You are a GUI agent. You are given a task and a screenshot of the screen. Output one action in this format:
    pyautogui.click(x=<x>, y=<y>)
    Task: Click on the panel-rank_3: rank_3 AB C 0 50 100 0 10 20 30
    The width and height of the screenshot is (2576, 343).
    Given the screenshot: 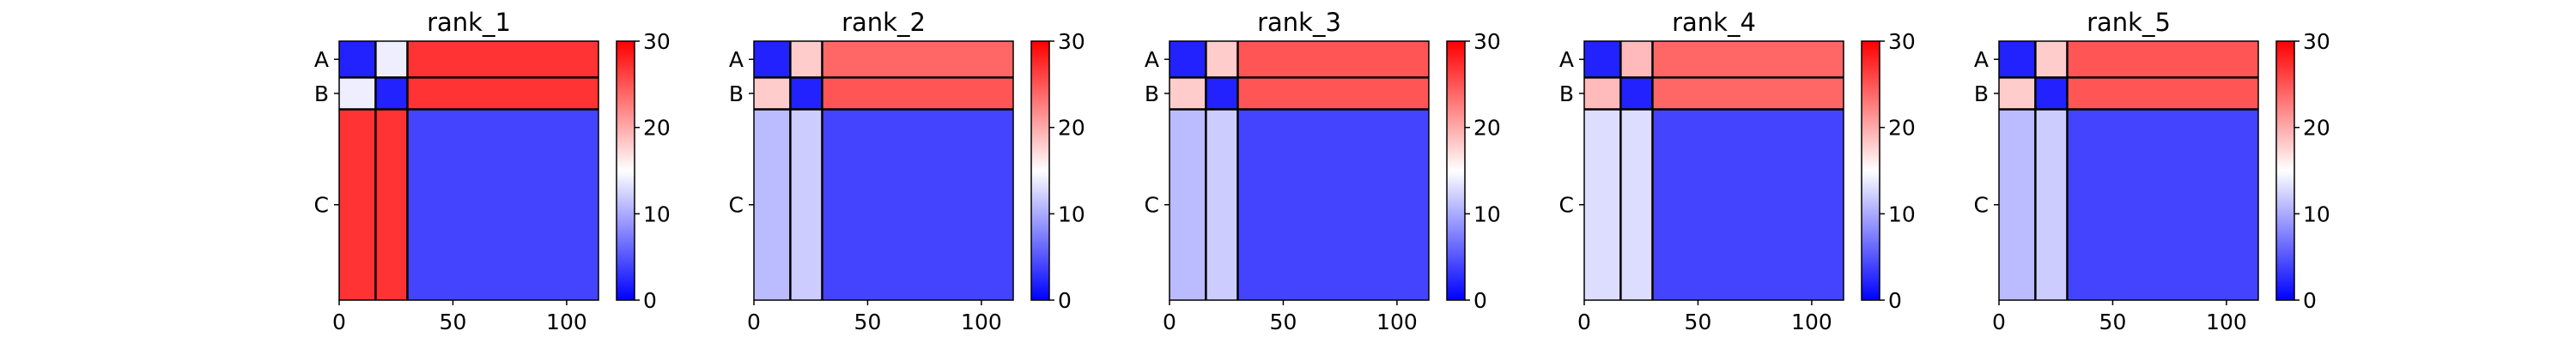 What is the action you would take?
    pyautogui.click(x=1323, y=171)
    